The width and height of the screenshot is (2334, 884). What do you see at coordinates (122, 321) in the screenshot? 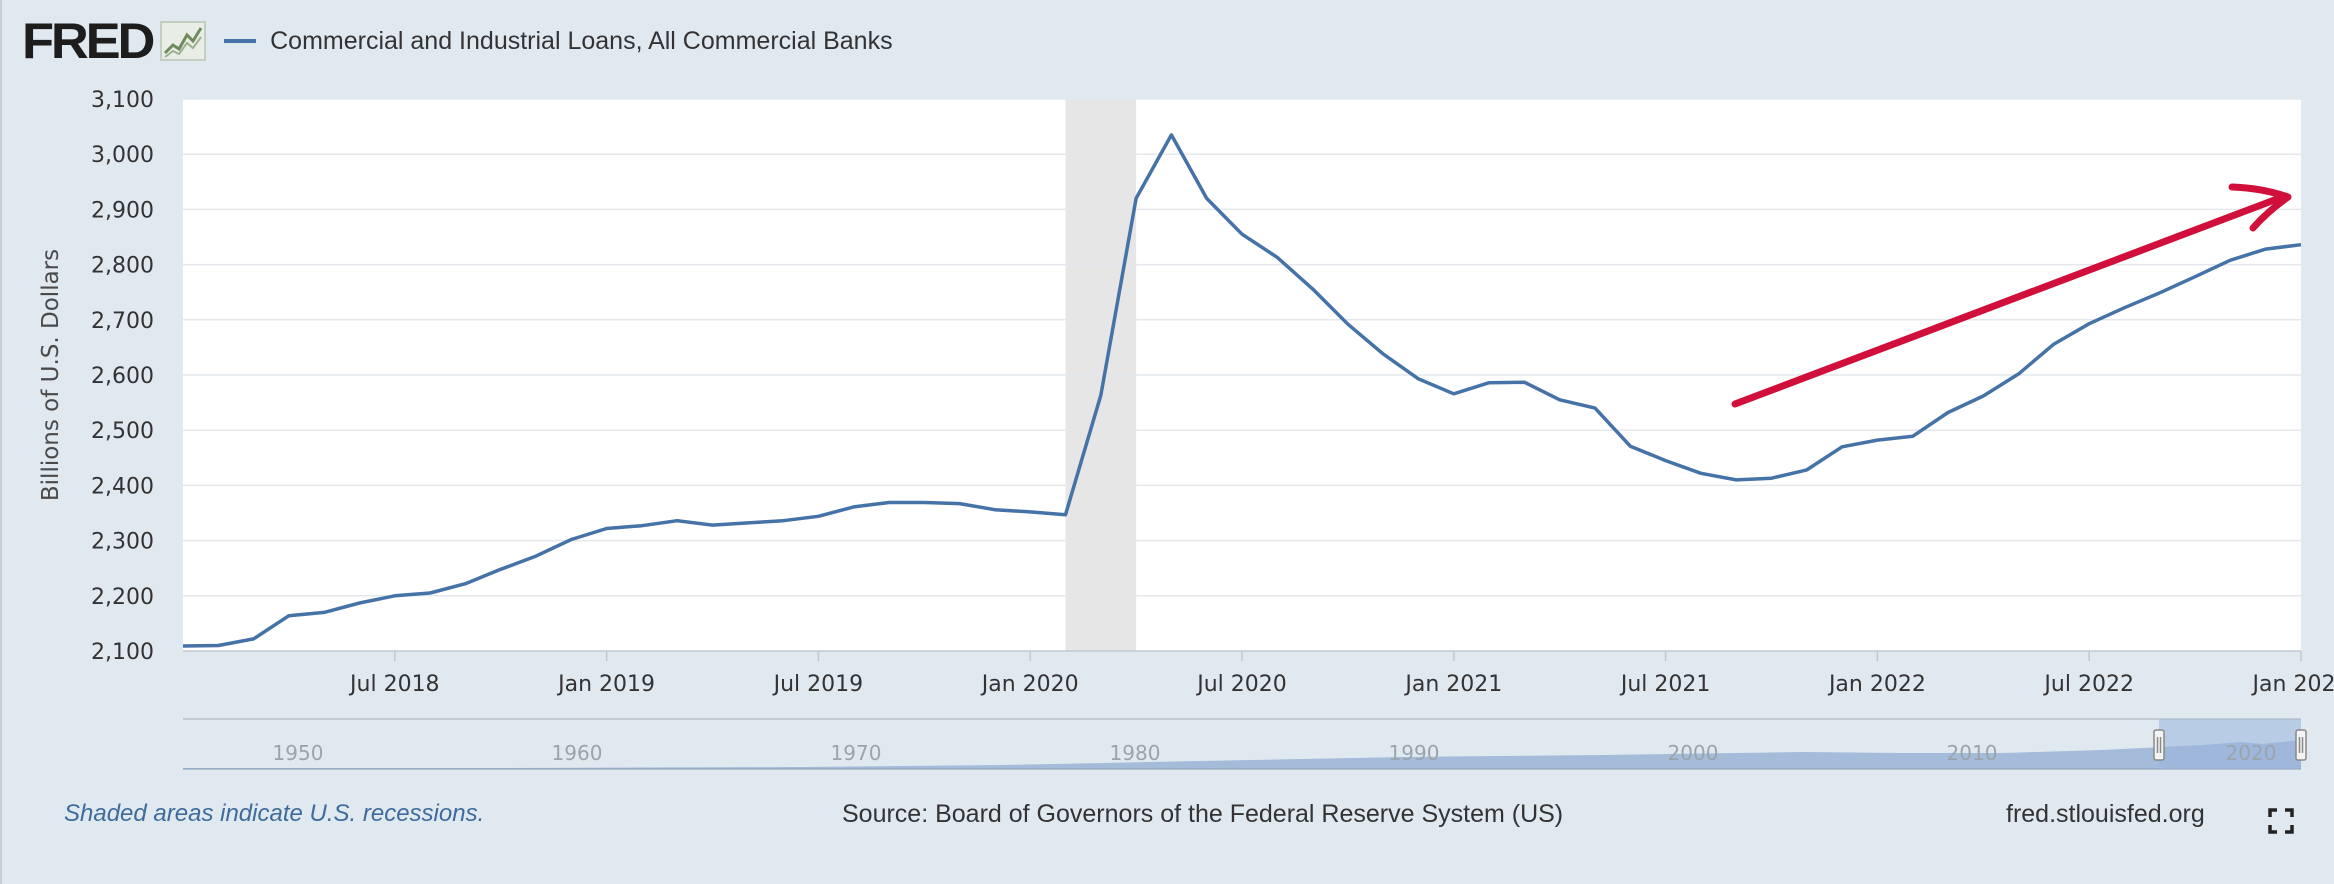
I see `y-tick-label: 2,700` at bounding box center [122, 321].